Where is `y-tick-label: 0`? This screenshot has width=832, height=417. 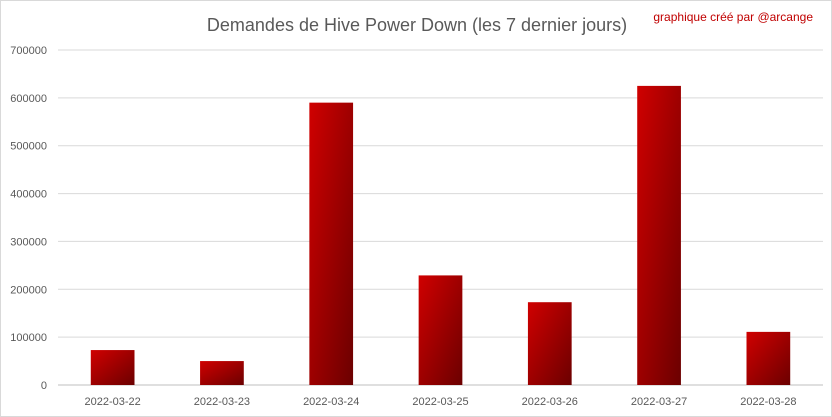
y-tick-label: 0 is located at coordinates (44, 386).